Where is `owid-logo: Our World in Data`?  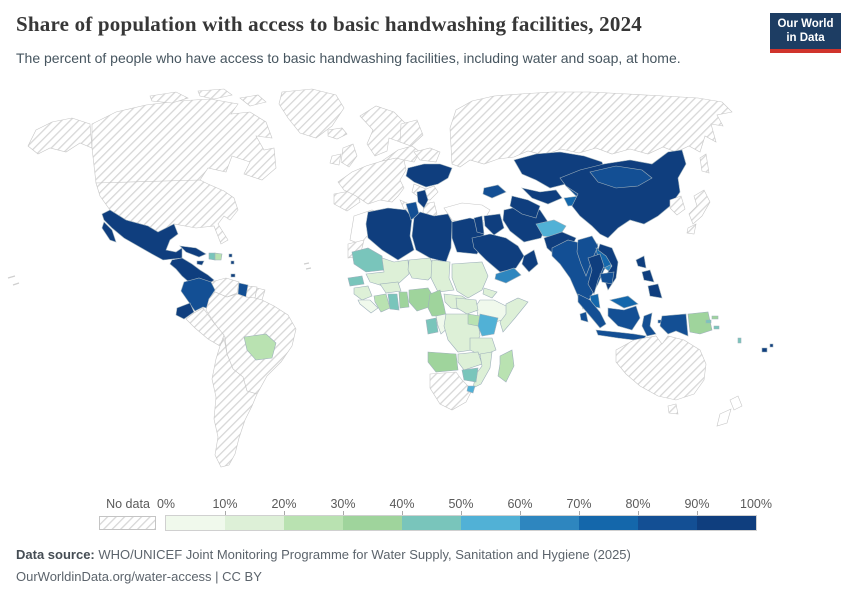
owid-logo: Our World in Data is located at coordinates (805, 33).